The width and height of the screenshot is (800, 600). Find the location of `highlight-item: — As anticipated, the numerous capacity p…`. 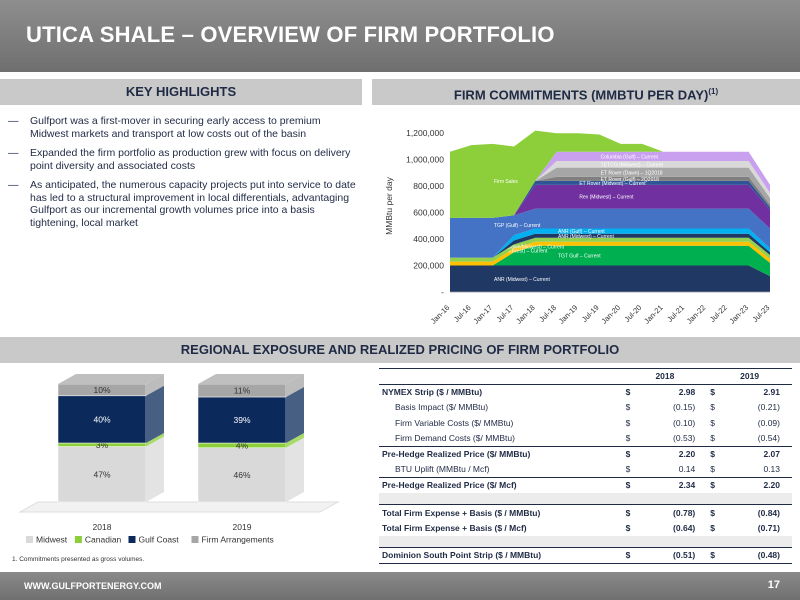

highlight-item: — As anticipated, the numerous capacity p… is located at coordinates (184, 204).